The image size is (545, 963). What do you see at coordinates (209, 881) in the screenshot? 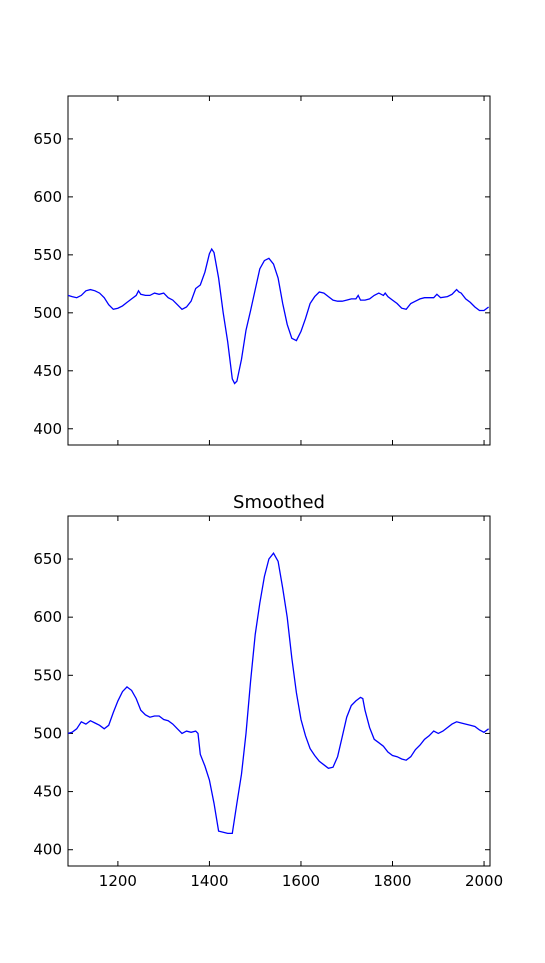
I see `x-tick-label: 1400` at bounding box center [209, 881].